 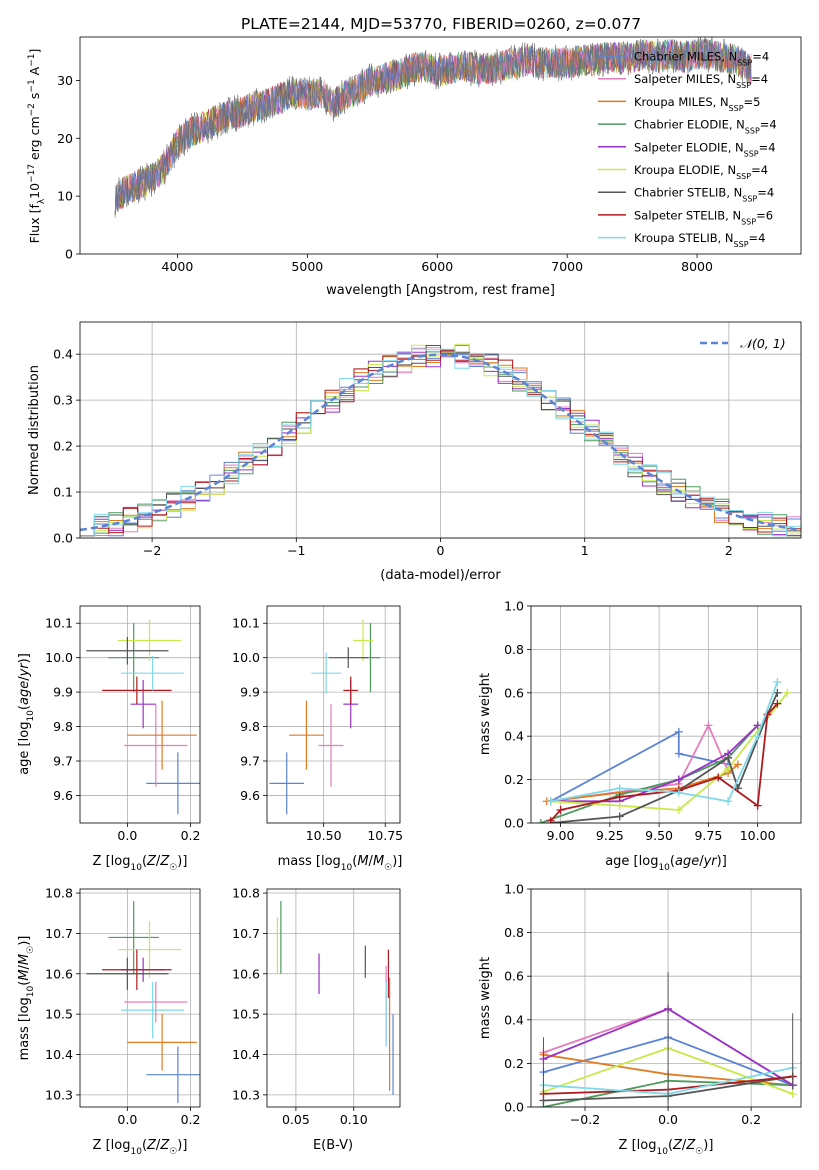 What do you see at coordinates (514, 779) in the screenshot?
I see `y-tick-label: 0.2` at bounding box center [514, 779].